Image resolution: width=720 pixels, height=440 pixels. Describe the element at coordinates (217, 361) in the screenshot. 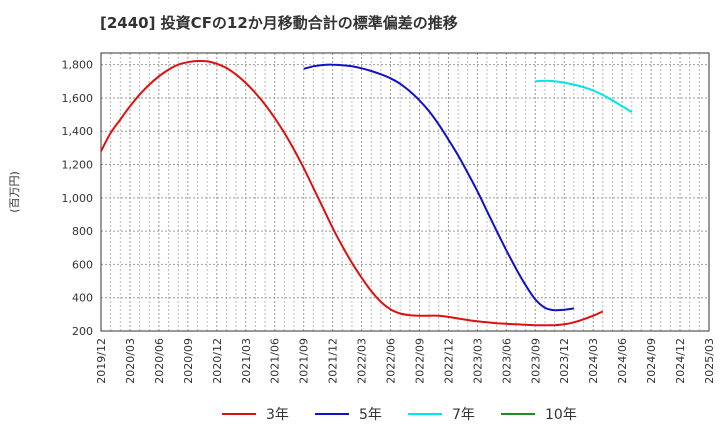

I see `x-tick-label: 2020/12` at that location.